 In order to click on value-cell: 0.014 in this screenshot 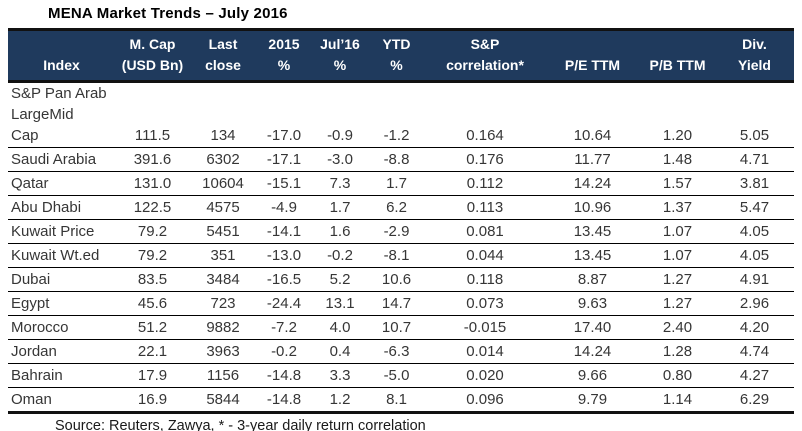, I will do `click(485, 351)`.